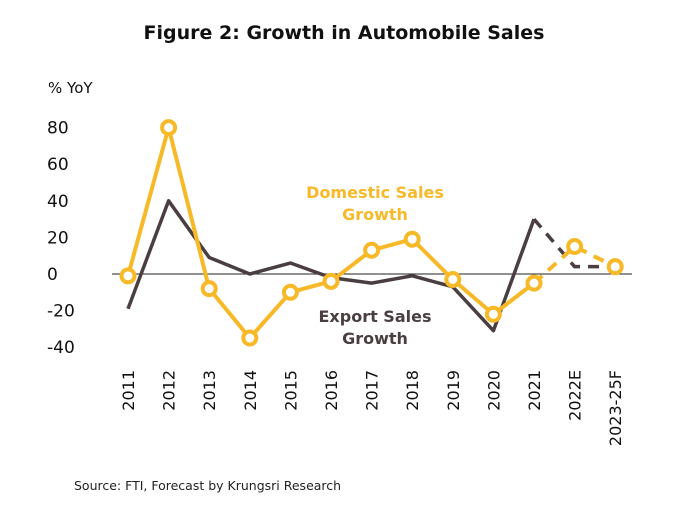 The height and width of the screenshot is (524, 688). Describe the element at coordinates (290, 390) in the screenshot. I see `x-tick-label: 2015` at that location.